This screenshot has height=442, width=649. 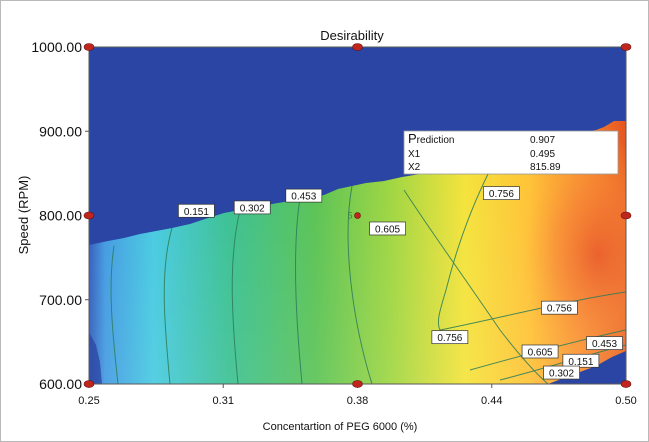 I want to click on x-axis-title: Concentartion of PEG 6000 (%), so click(x=340, y=427).